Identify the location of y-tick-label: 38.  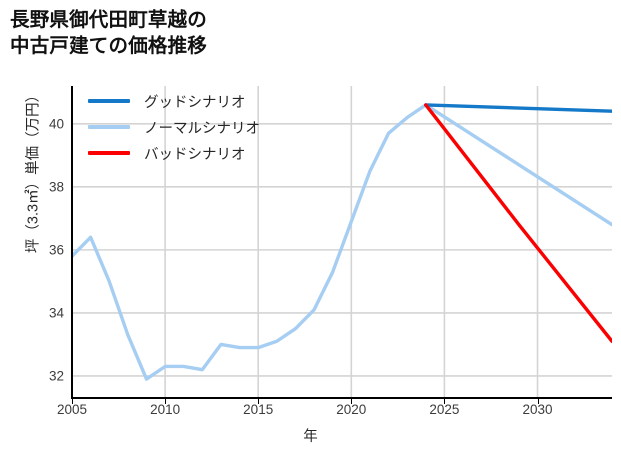
(56, 187).